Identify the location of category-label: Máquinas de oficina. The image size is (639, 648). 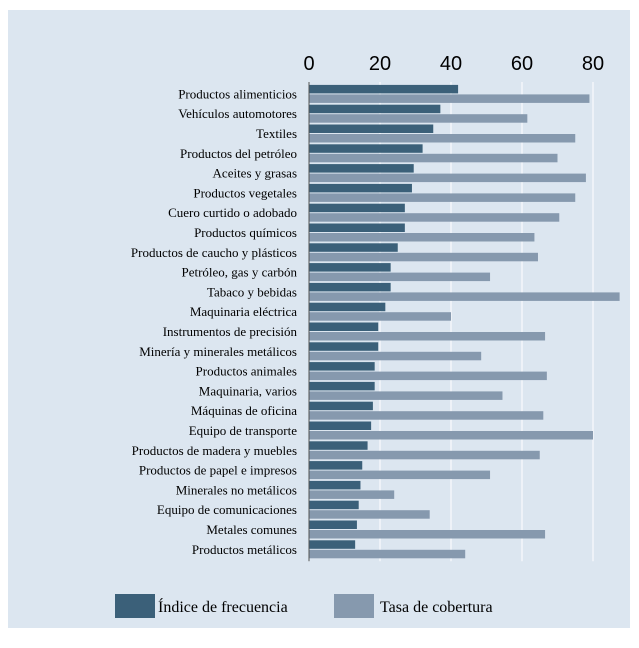
(244, 410).